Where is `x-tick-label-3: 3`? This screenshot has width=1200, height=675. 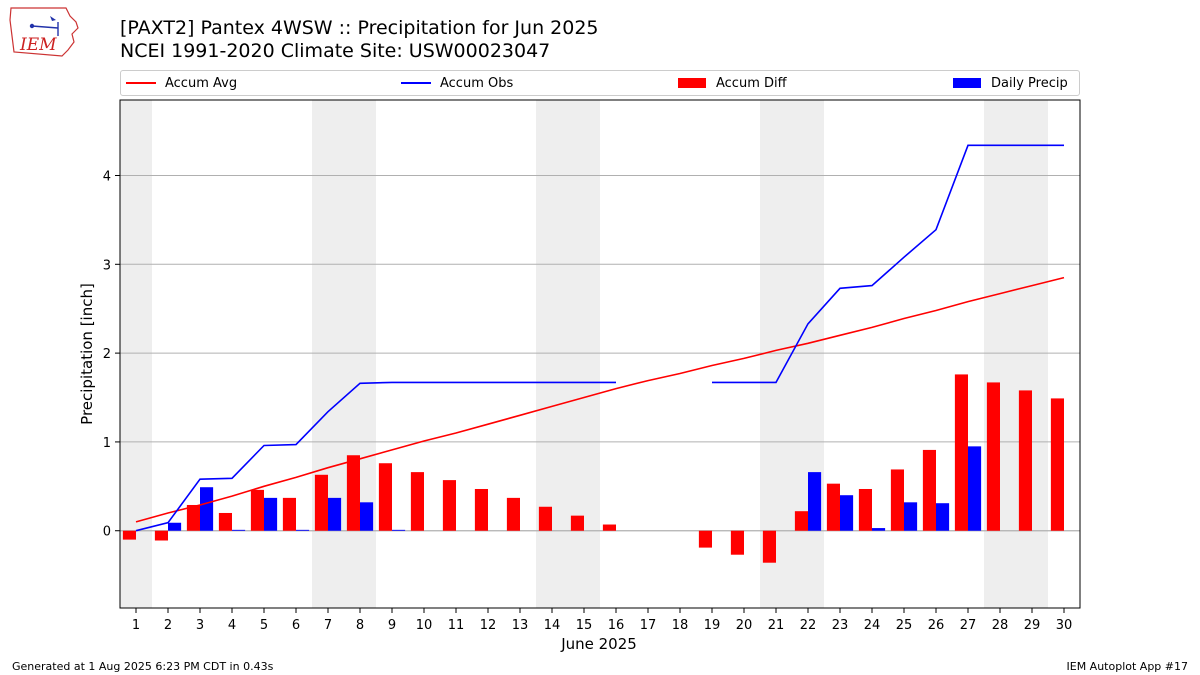
x-tick-label-3: 3 is located at coordinates (200, 625).